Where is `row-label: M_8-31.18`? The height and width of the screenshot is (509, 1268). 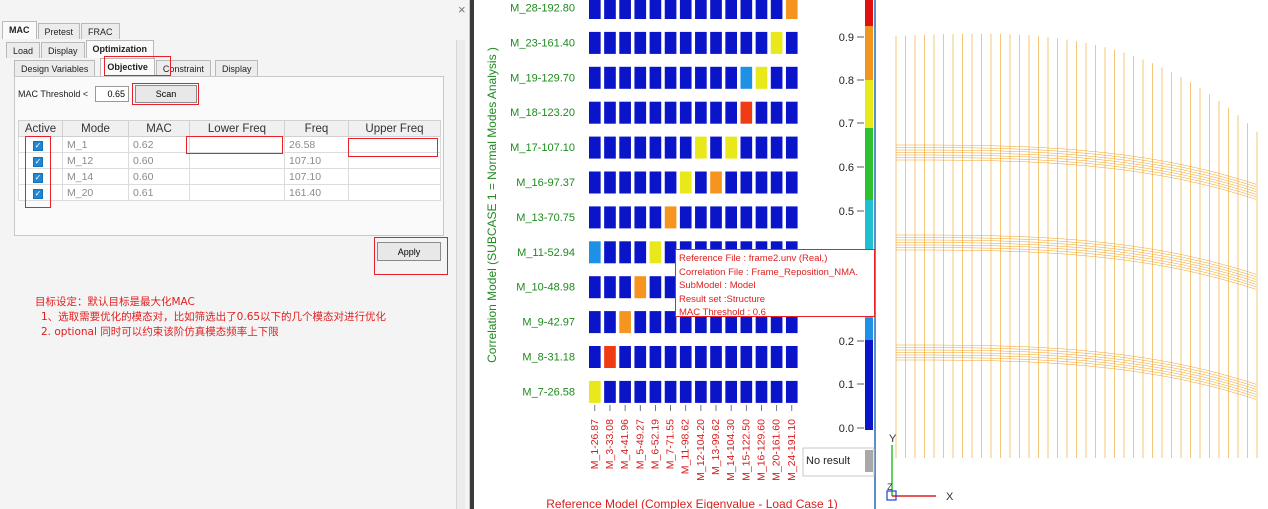
row-label: M_8-31.18 is located at coordinates (548, 358).